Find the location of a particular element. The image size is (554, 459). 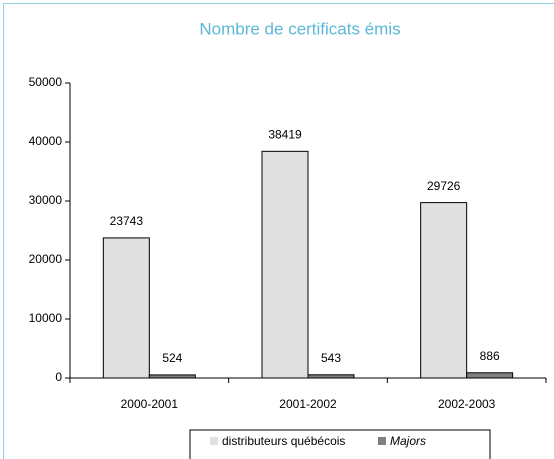

legend-label: distributeurs québécois is located at coordinates (283, 441).